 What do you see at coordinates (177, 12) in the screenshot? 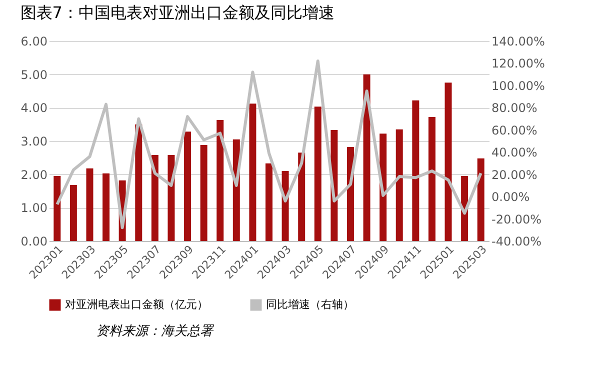
I see `chart-title: 图表7：中国电表对亚洲出口金额及同比增速` at bounding box center [177, 12].